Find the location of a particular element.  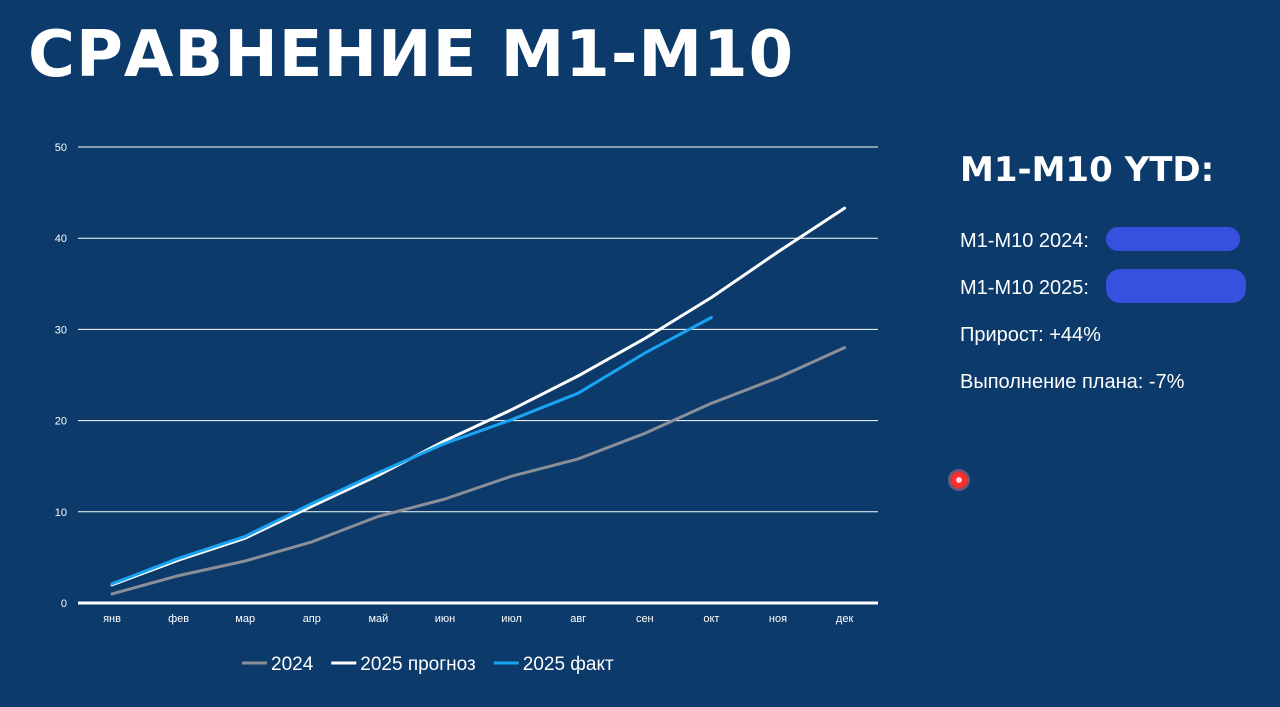

x-tick-label: июн is located at coordinates (445, 619).